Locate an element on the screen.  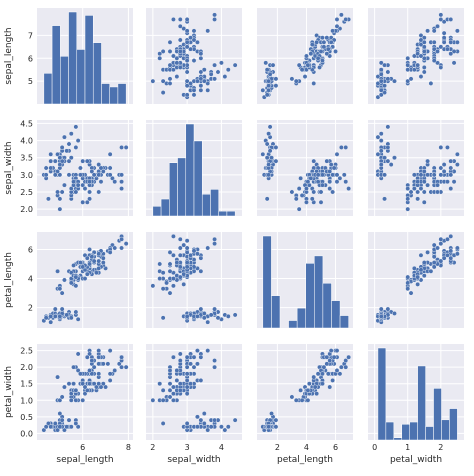
y-tick-label-petal_width: 1.5 is located at coordinates (26, 384).